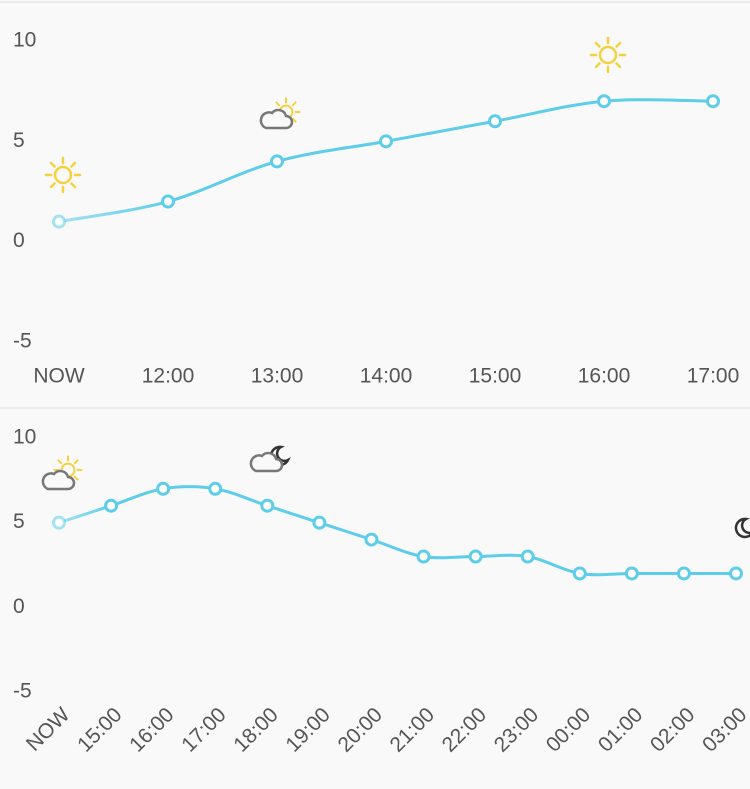  Describe the element at coordinates (724, 729) in the screenshot. I see `x-tick-label: 03:00` at that location.